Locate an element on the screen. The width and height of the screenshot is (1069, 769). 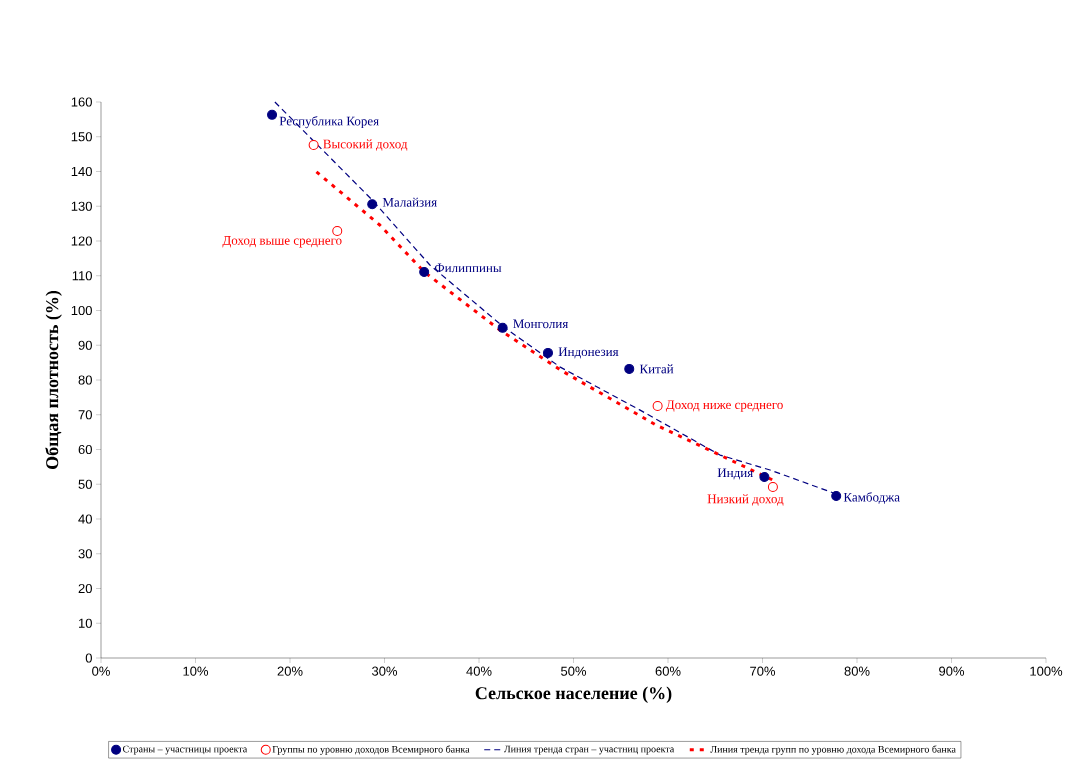
annotation: Филиппины is located at coordinates (468, 268).